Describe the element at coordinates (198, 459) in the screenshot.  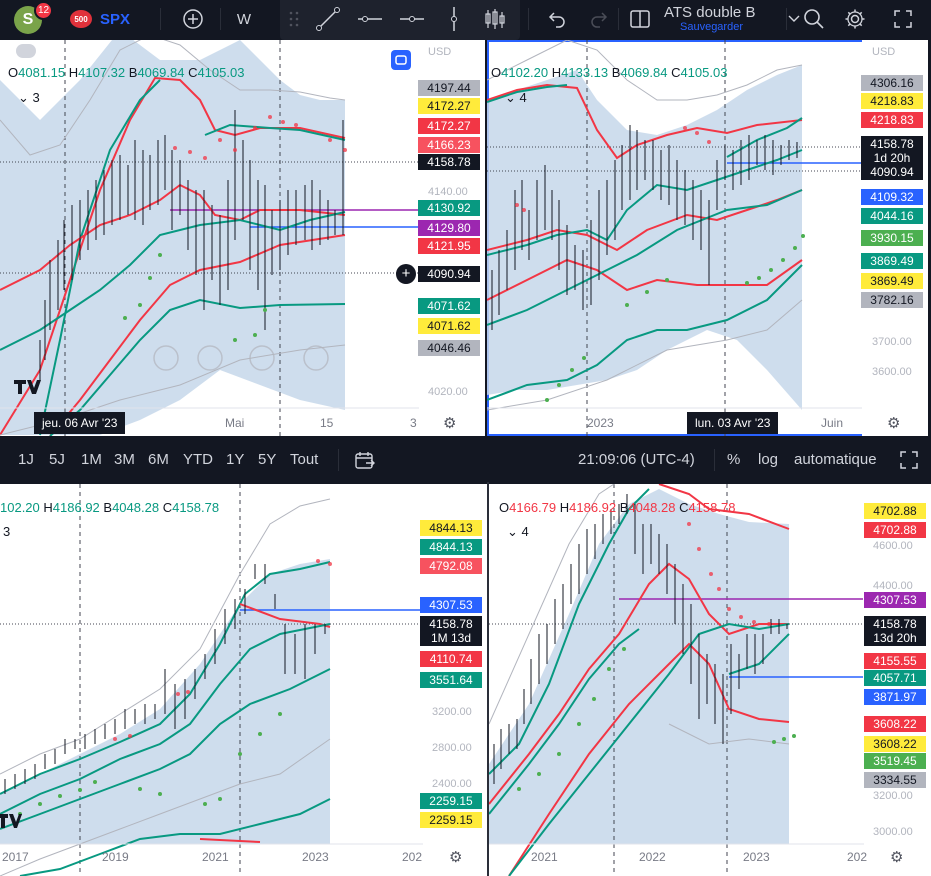
I see `range-ytd: YTD` at that location.